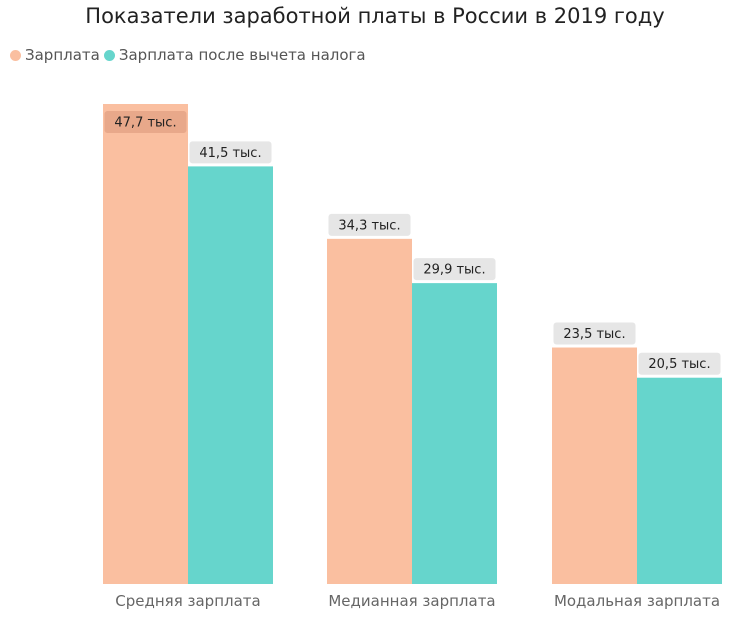  I want to click on data-label-salary-after-tax-median: 29,9 тыс., so click(454, 270).